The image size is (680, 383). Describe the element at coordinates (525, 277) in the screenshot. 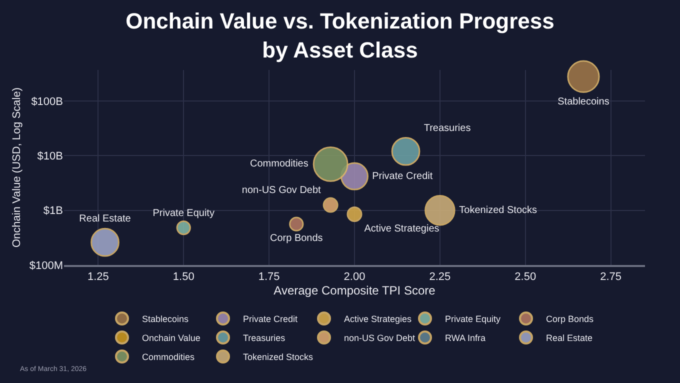

I see `x-tick-label: 2.50` at that location.